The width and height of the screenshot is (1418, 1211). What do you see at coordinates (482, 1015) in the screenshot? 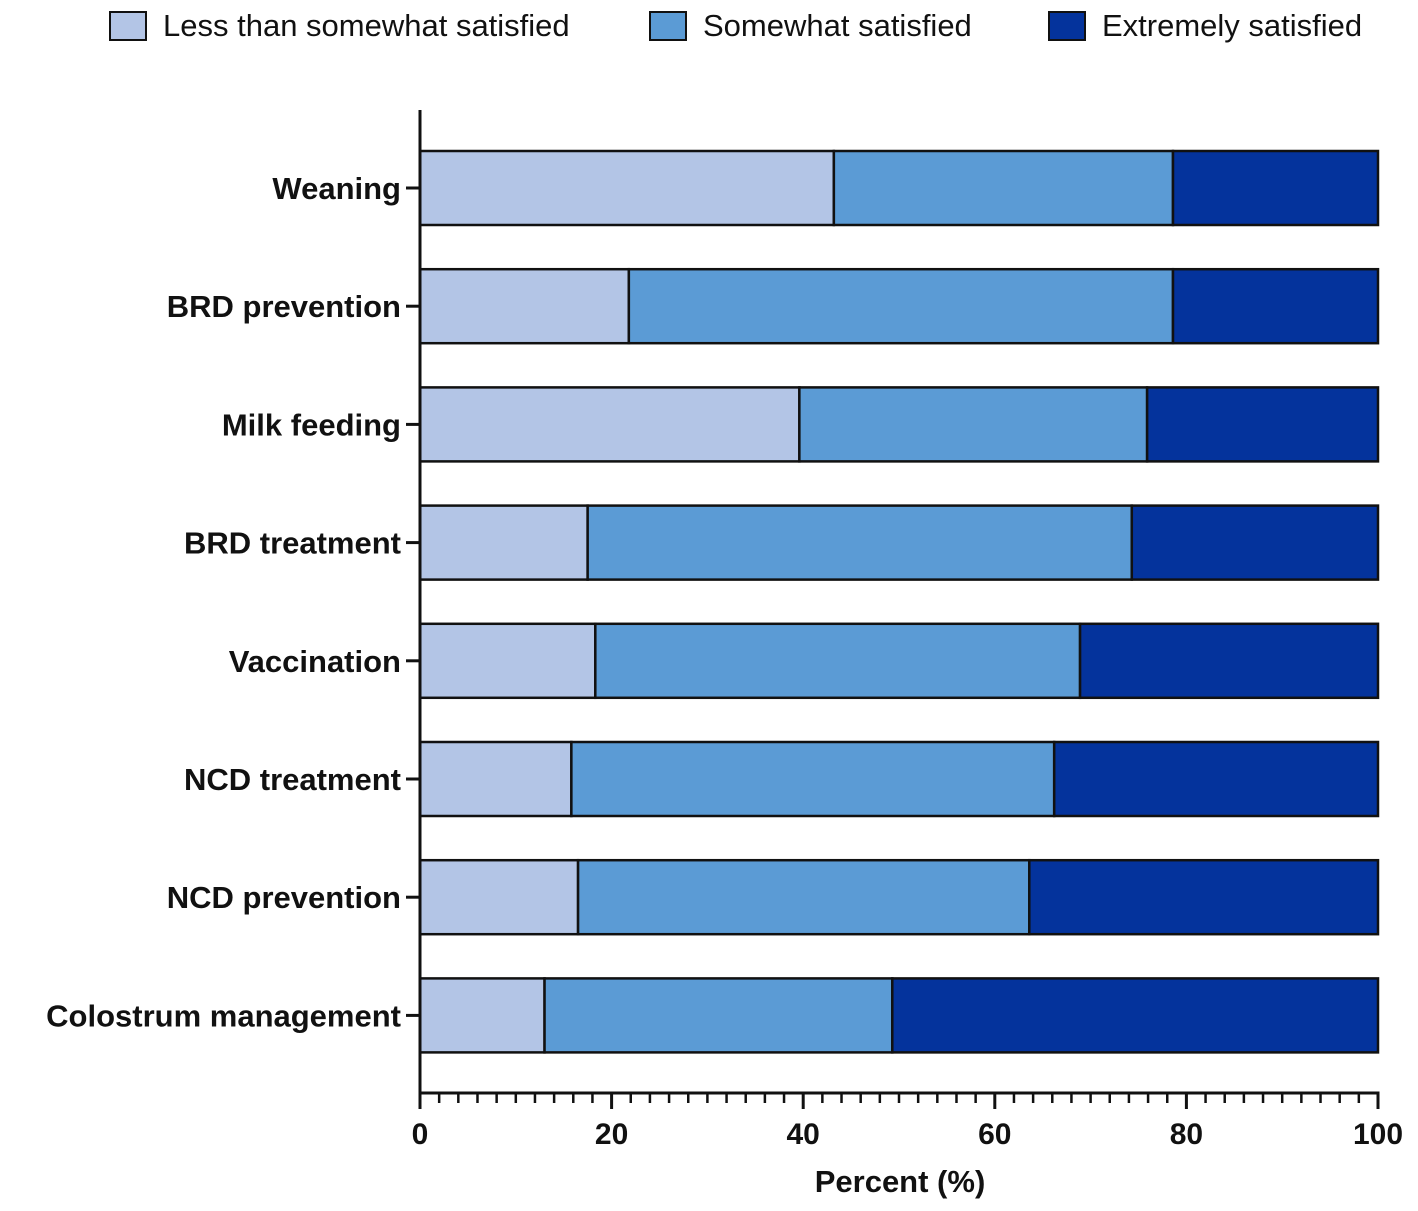
I see `bar-colostrum-management-less-than-somewhat-satisfied` at bounding box center [482, 1015].